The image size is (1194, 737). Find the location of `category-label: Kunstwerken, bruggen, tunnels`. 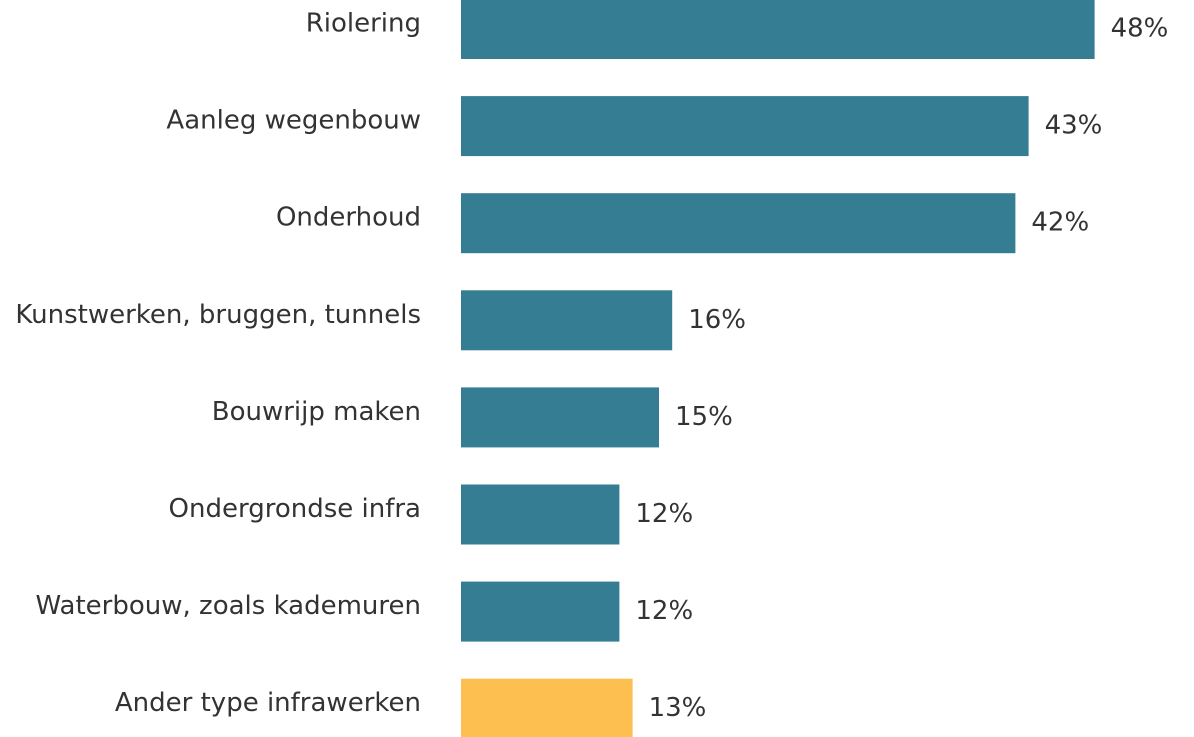

category-label: Kunstwerken, bruggen, tunnels is located at coordinates (218, 315).